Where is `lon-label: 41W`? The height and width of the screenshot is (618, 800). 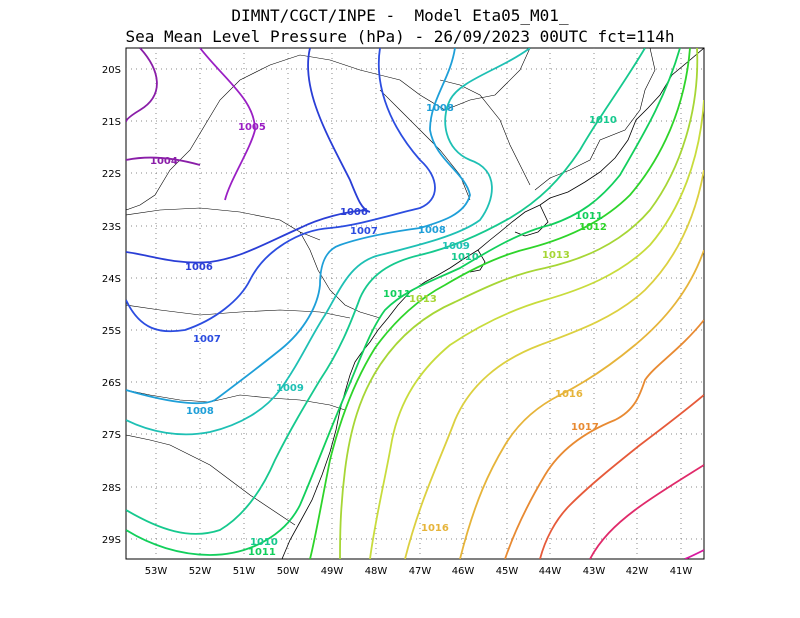
lon-label: 41W is located at coordinates (681, 571).